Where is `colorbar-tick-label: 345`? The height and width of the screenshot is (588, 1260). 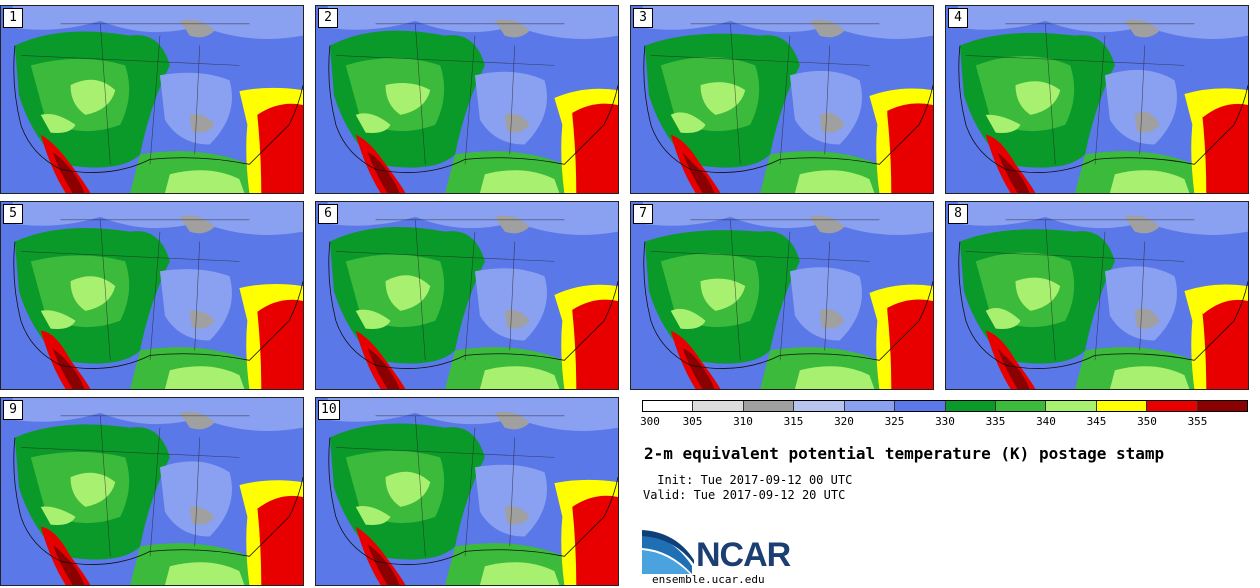
colorbar-tick-label: 345 is located at coordinates (1096, 421).